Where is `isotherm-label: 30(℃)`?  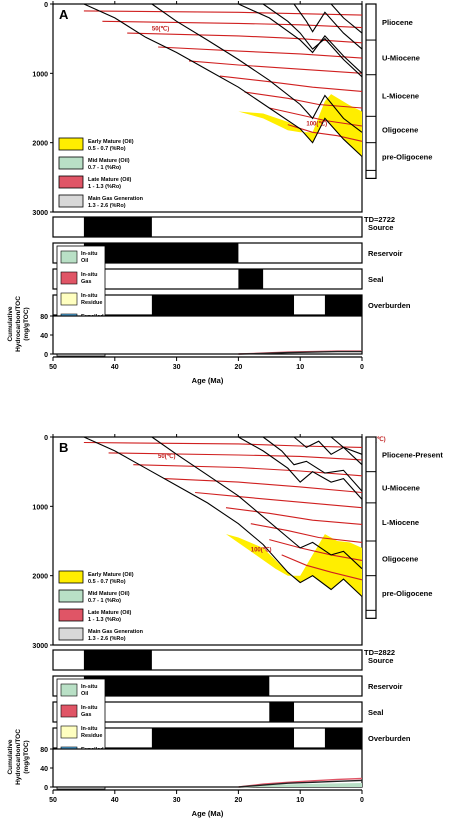
isotherm-label: 30(℃) is located at coordinates (376, 439).